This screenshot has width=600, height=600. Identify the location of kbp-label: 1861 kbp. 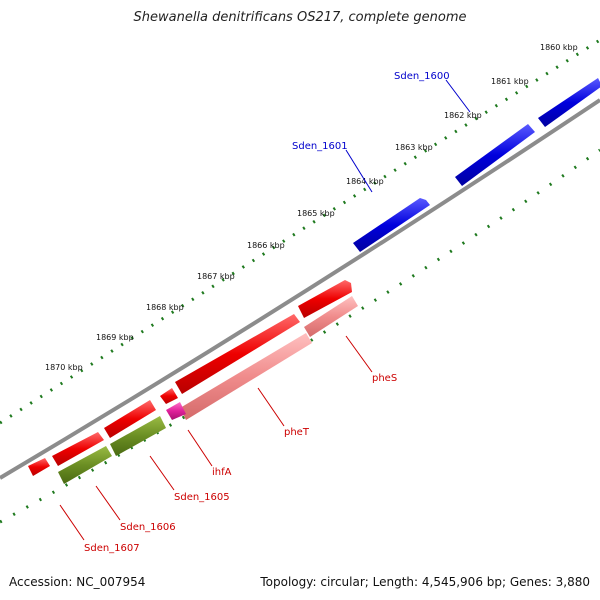
(510, 81).